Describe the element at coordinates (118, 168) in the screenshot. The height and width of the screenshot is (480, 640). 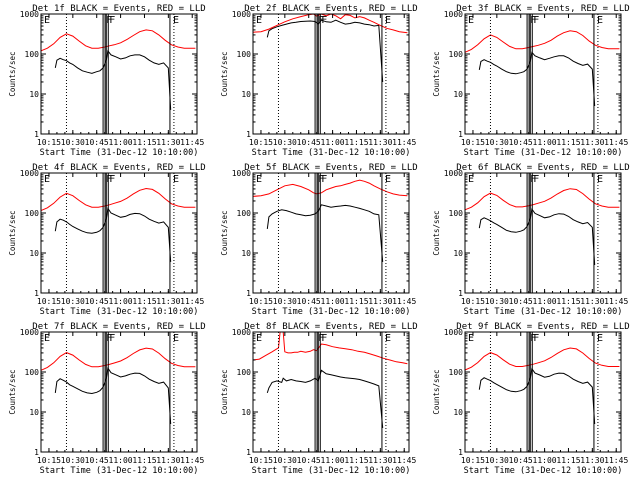
I see `panel-title: Det 4f BLACK = Events, RED = LLD` at that location.